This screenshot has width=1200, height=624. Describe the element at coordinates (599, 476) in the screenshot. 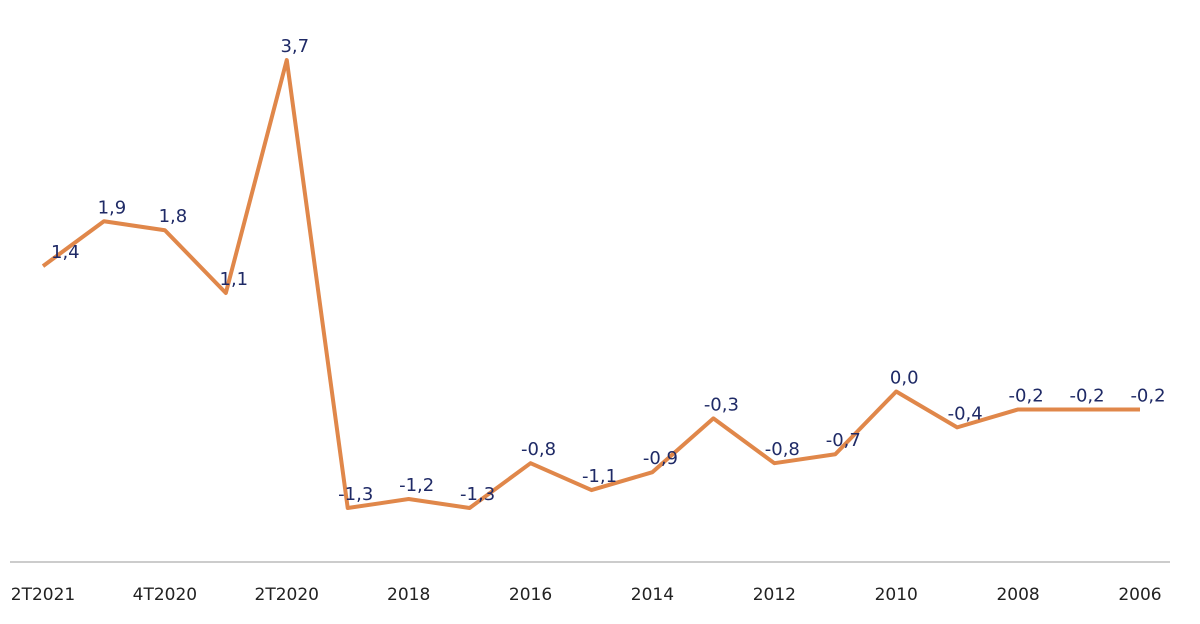

I see `value-label: -1,1` at that location.